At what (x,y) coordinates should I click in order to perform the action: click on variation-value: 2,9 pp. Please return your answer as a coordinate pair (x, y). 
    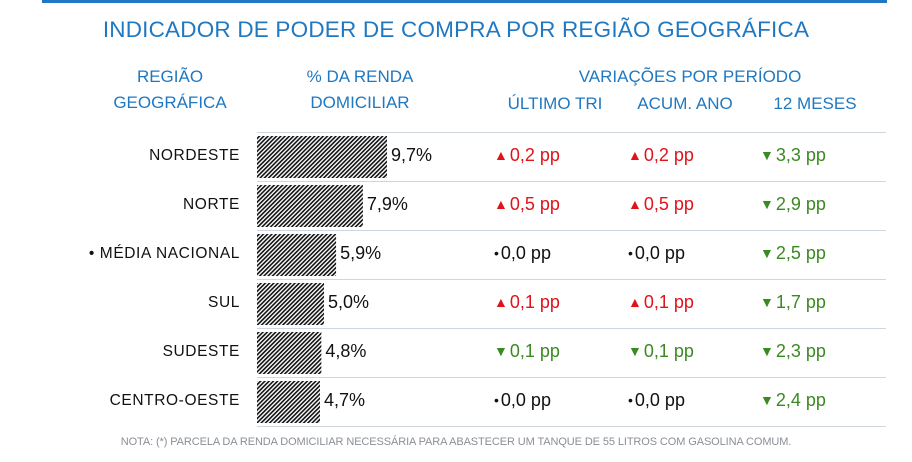
    Looking at the image, I should click on (800, 204).